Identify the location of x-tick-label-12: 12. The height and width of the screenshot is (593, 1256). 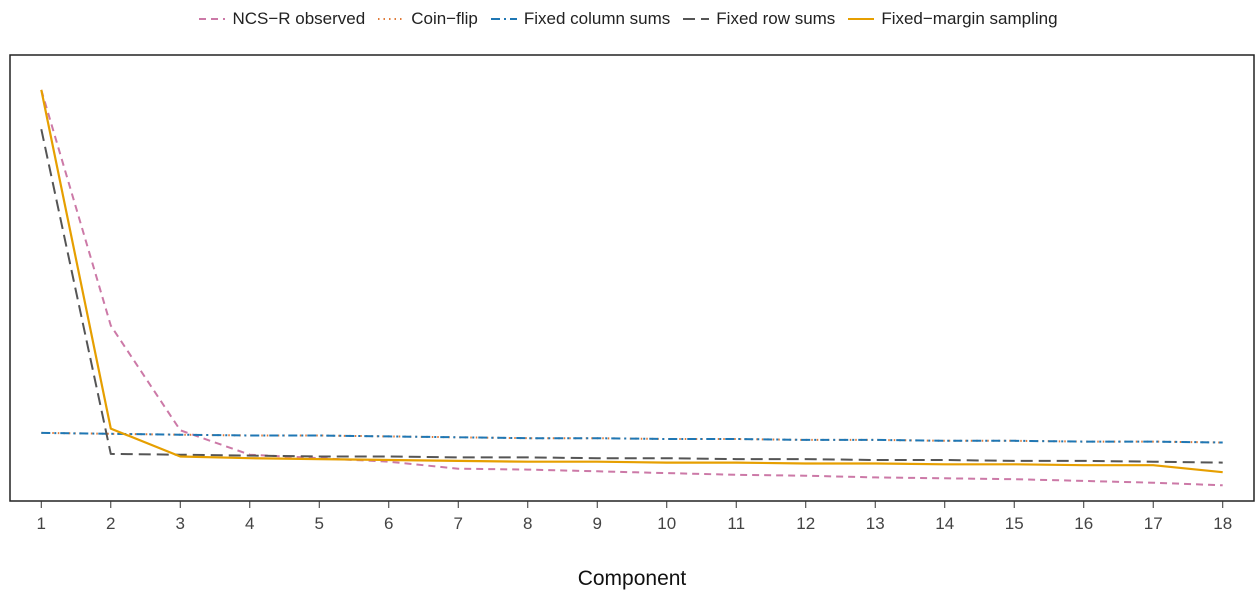
(805, 523).